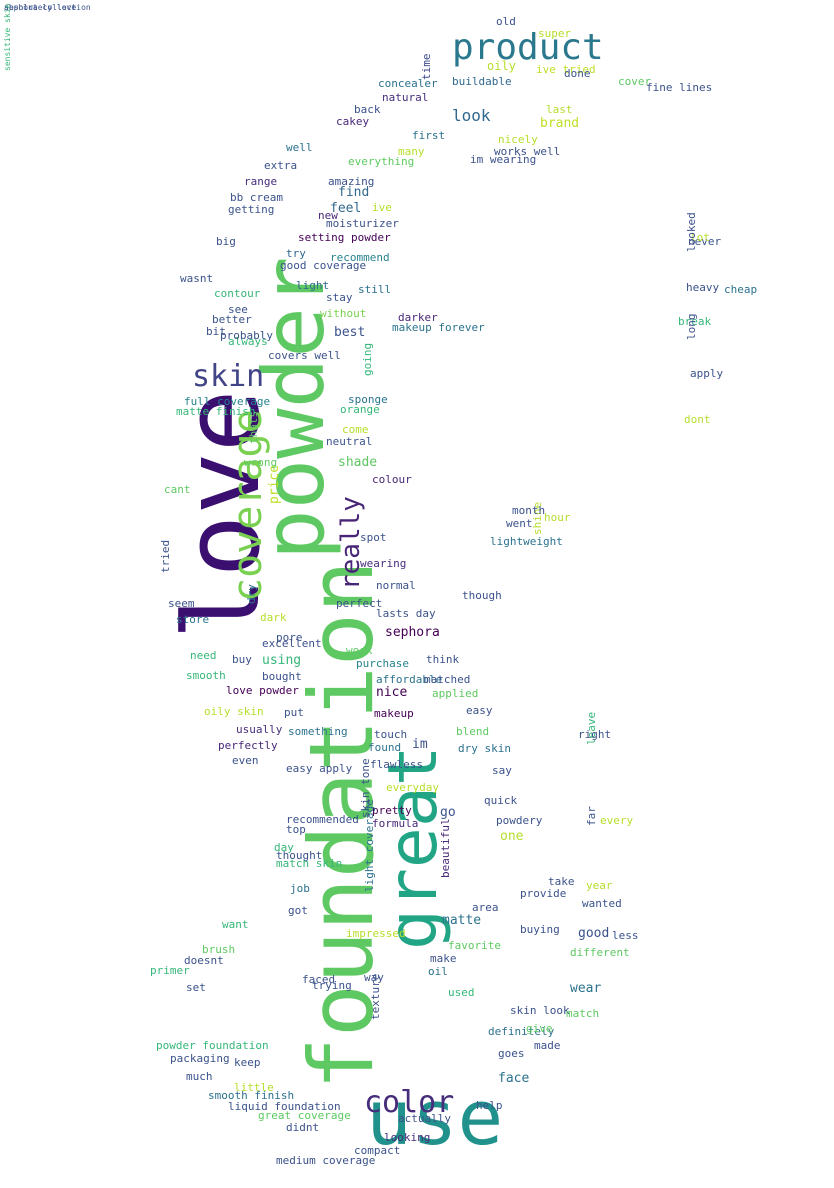 This screenshot has height=1188, width=834. Describe the element at coordinates (394, 713) in the screenshot. I see `cloud-word: makeup` at that location.